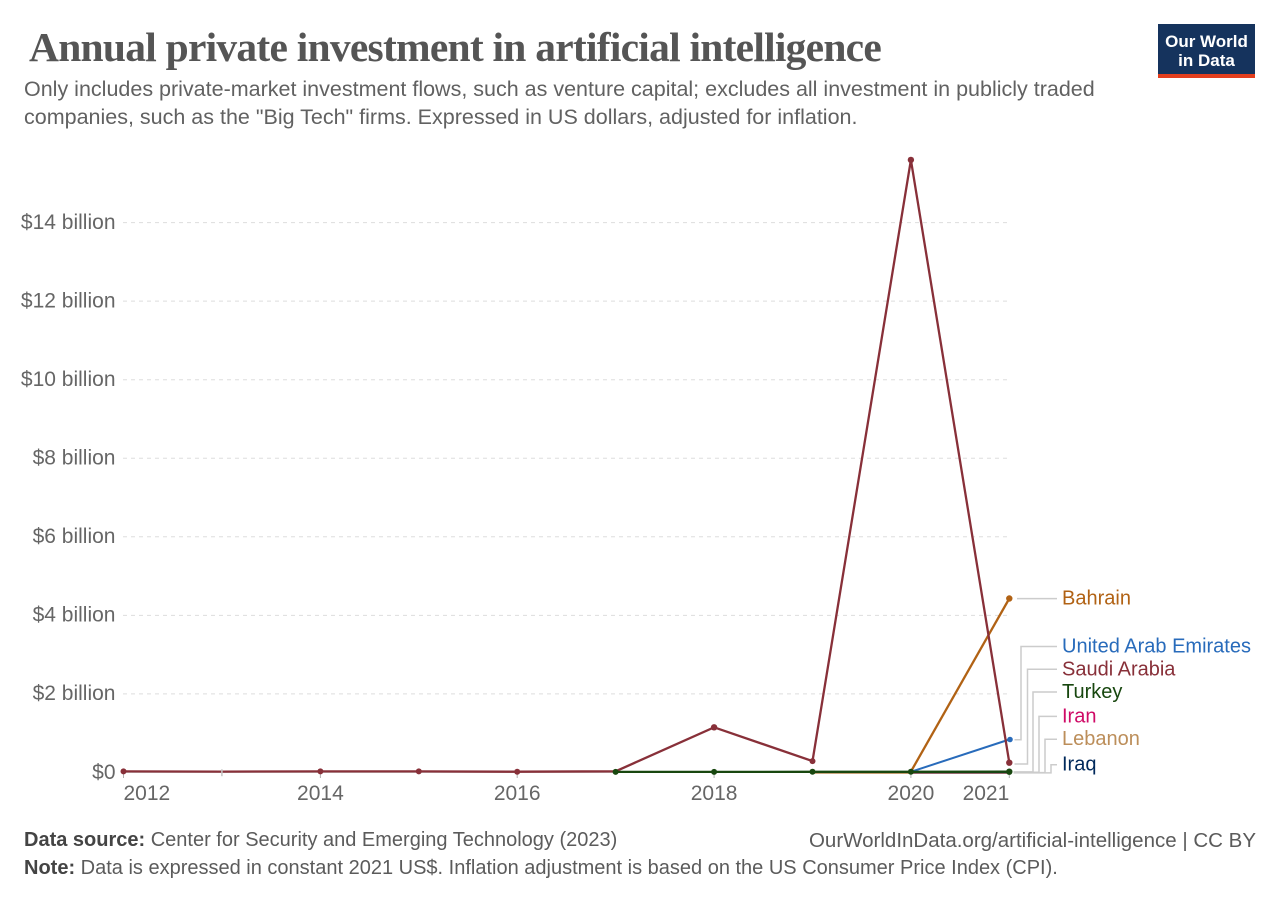 This screenshot has height=904, width=1280. I want to click on svg-text: $12 billion, so click(68, 301).